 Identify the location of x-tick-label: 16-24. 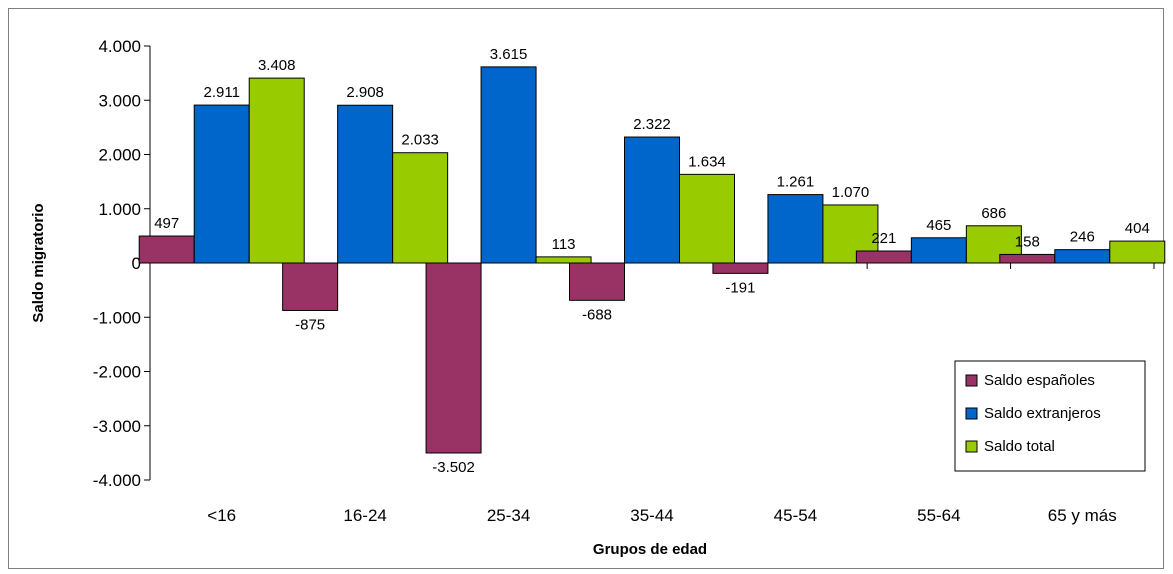
(364, 515).